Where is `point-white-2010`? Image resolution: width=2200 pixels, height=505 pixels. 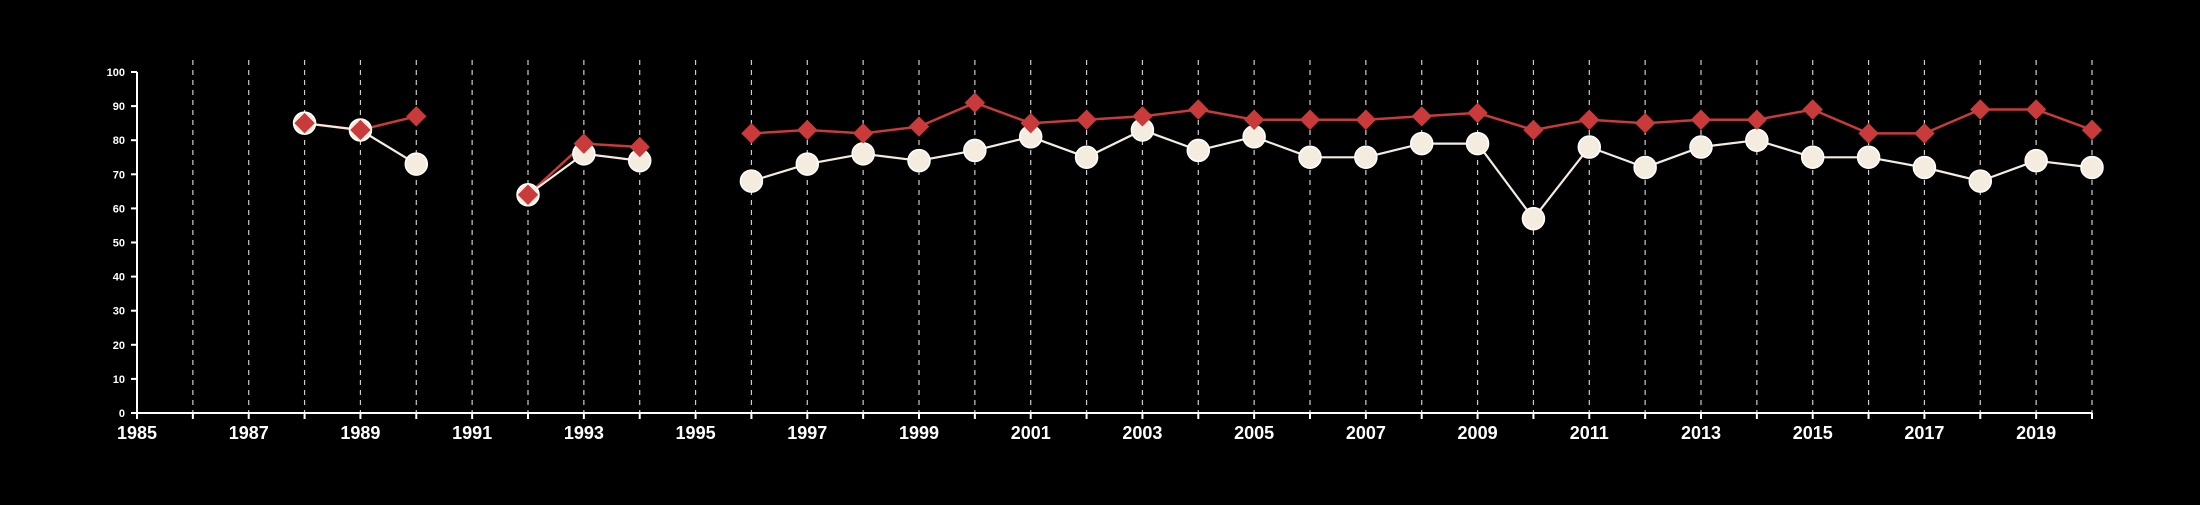
point-white-2010 is located at coordinates (1533, 218).